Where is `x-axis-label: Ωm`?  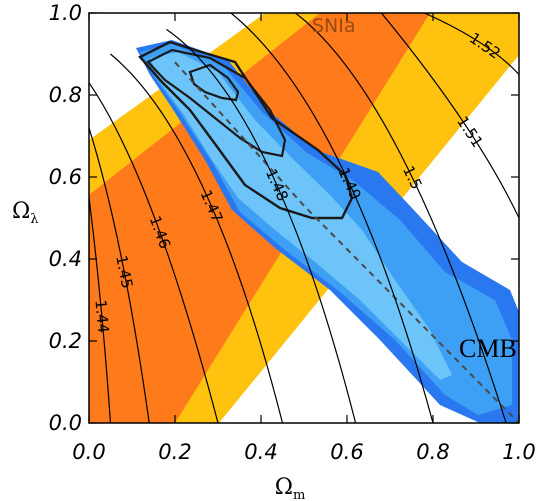 x-axis-label: Ωm is located at coordinates (290, 488).